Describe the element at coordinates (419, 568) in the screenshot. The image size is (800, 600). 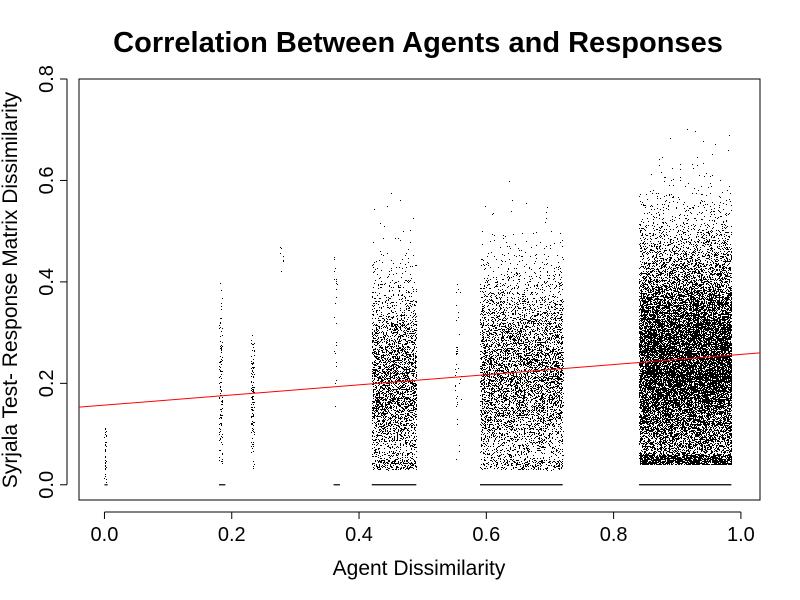
I see `x-axis-label: Agent Dissimilarity` at that location.